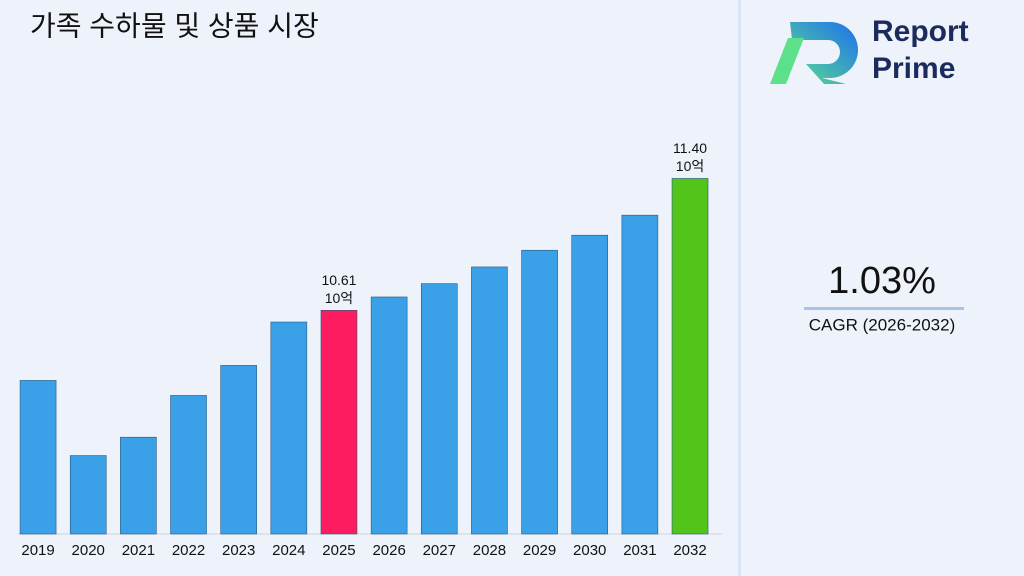  I want to click on x-tick-label: 2024, so click(288, 550).